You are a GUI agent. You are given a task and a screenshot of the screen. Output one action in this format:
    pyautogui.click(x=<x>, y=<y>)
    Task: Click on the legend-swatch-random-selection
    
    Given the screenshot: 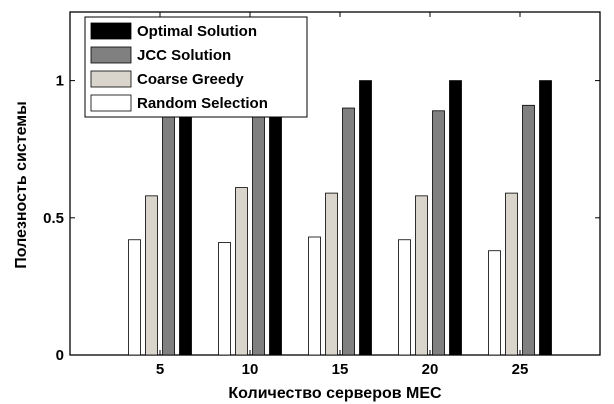 What is the action you would take?
    pyautogui.click(x=111, y=103)
    